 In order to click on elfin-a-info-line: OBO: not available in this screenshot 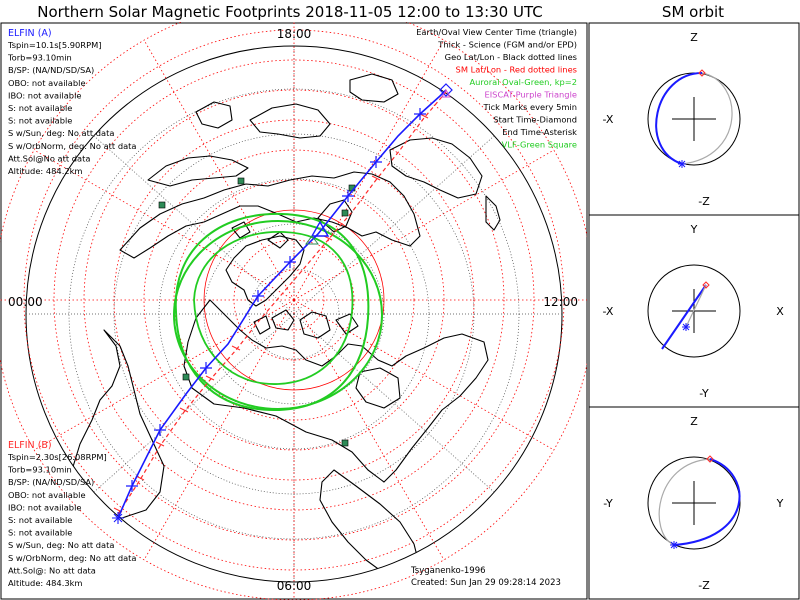, I will do `click(47, 83)`.